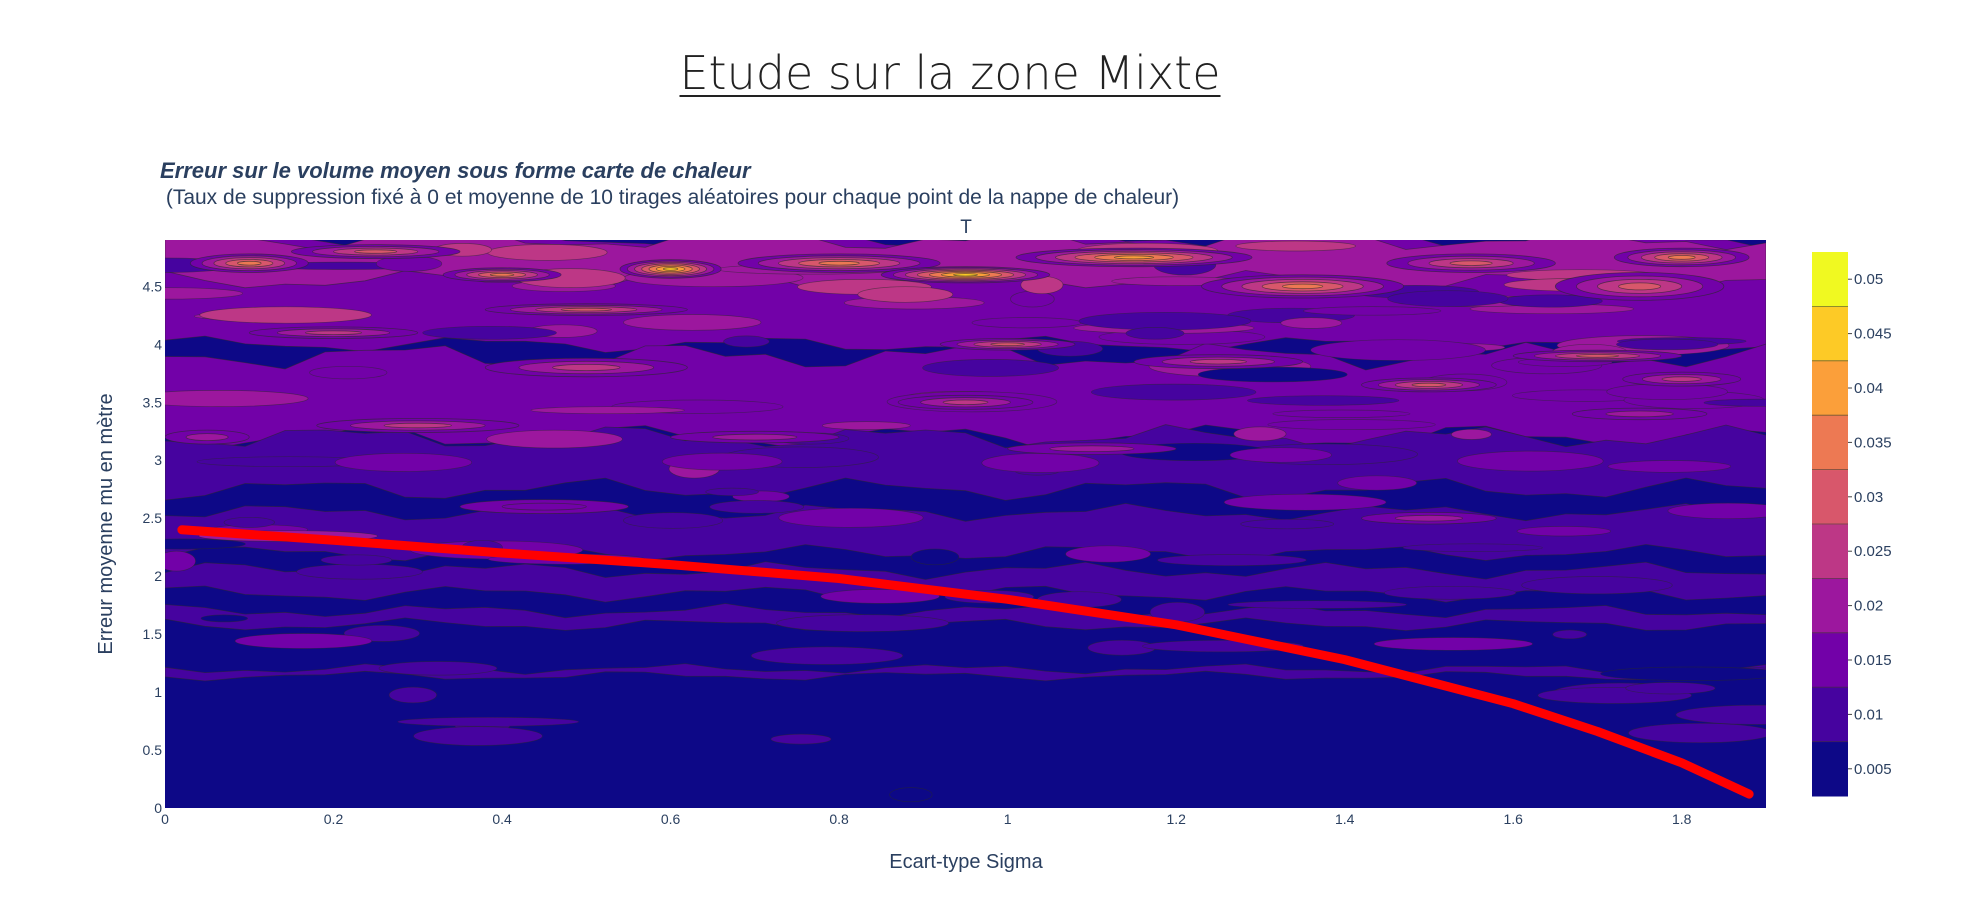 The image size is (1980, 904). Describe the element at coordinates (966, 862) in the screenshot. I see `x-axis-label: Ecart-type Sigma` at that location.